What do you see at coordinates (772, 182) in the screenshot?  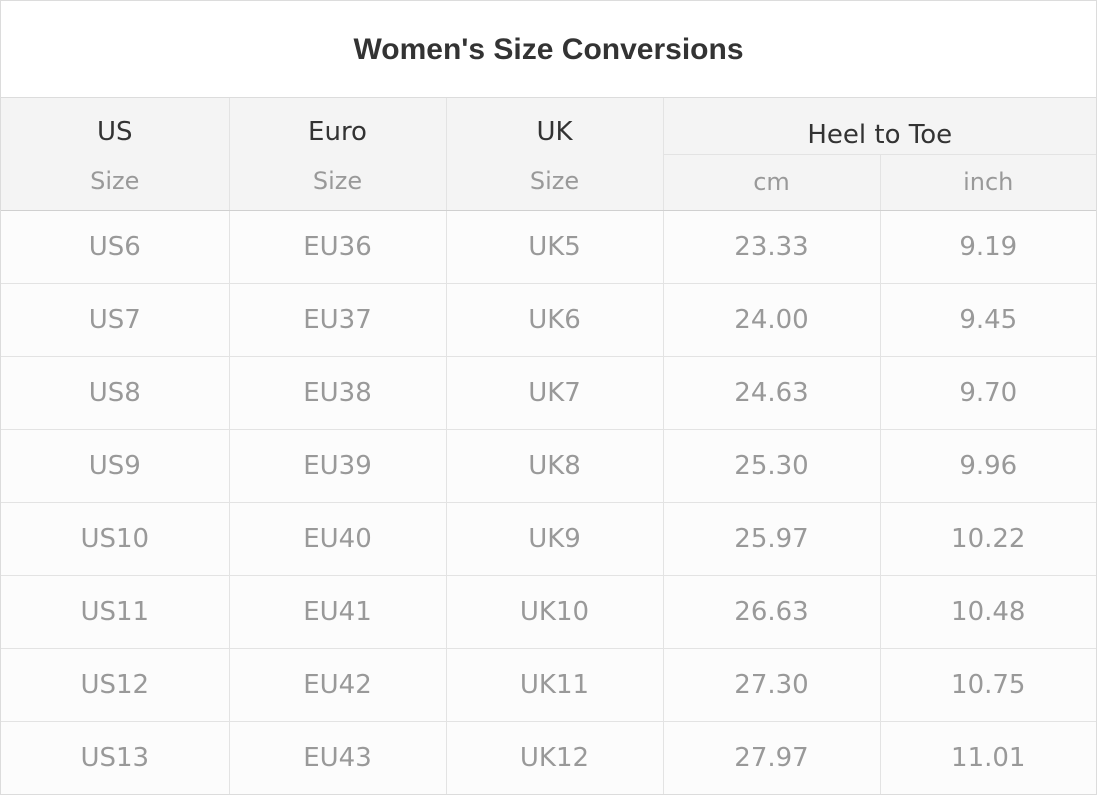 I see `header-cm: cm` at bounding box center [772, 182].